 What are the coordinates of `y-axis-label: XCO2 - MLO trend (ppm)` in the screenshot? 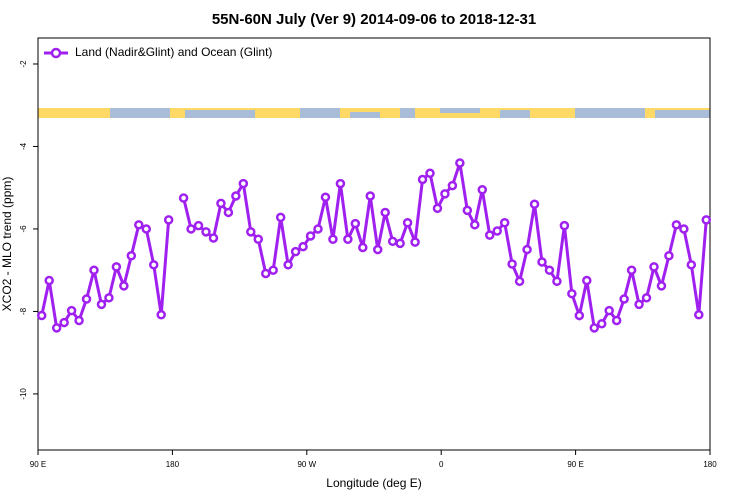 It's located at (7, 244).